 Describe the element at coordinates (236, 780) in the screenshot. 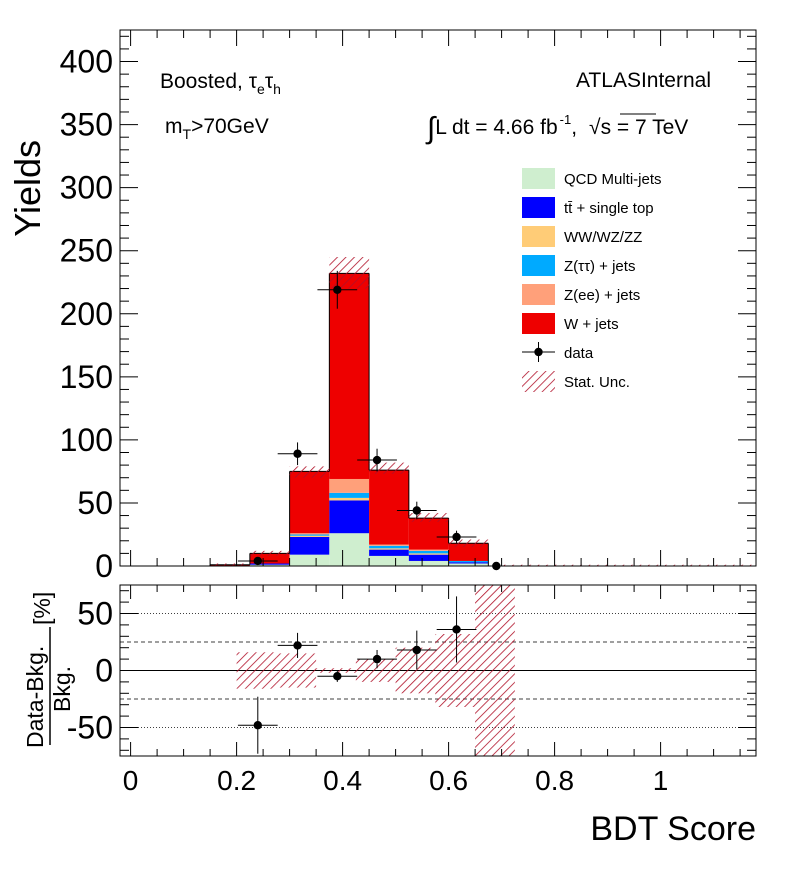

I see `ratio-xtick-label-1: 0.2` at that location.